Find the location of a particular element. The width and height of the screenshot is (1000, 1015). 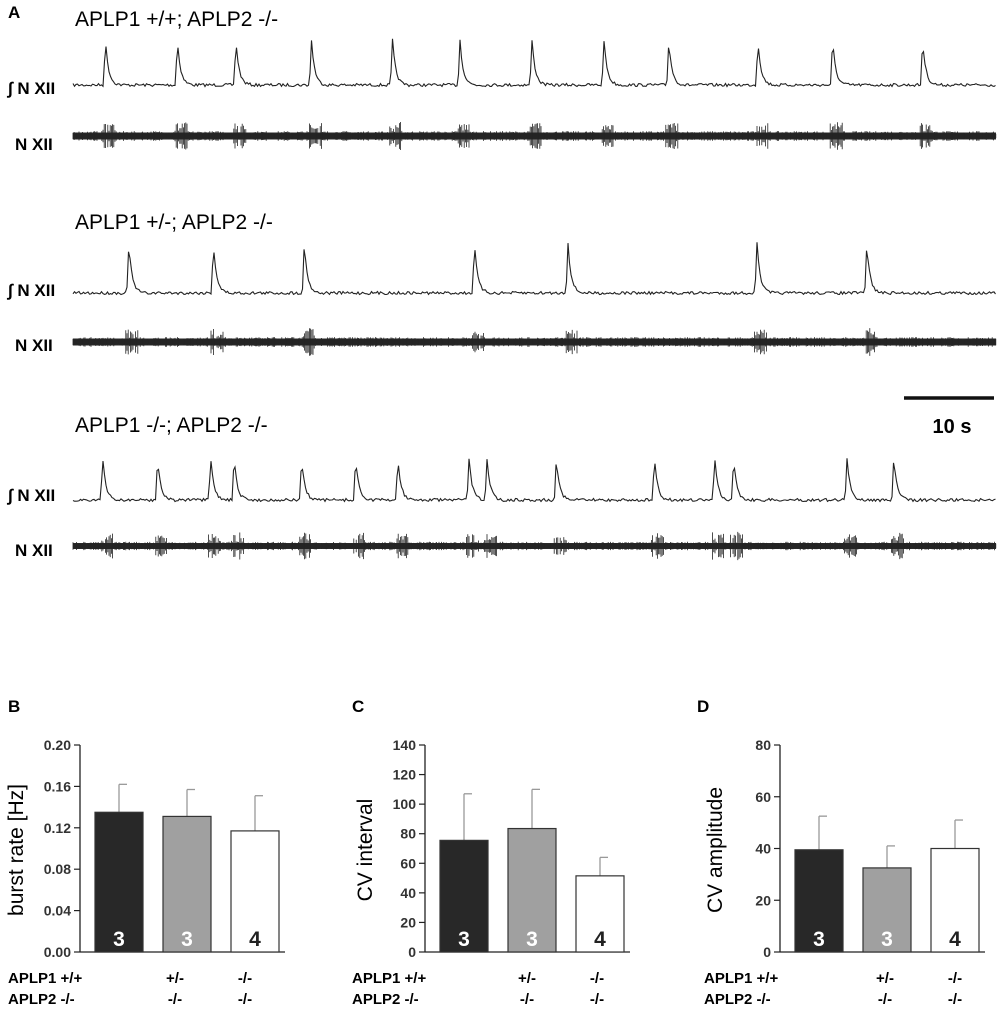

y-tick-label: 0.08 is located at coordinates (57, 869).